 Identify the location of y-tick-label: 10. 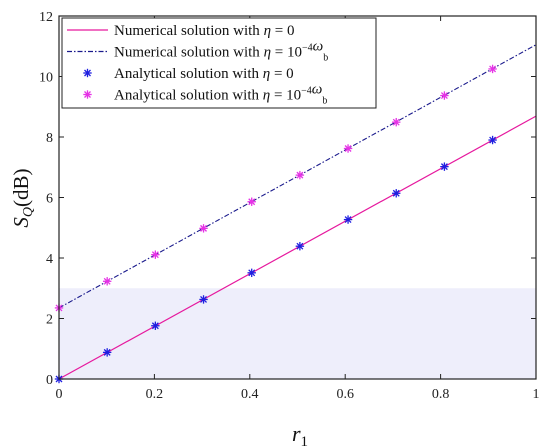
(46, 78).